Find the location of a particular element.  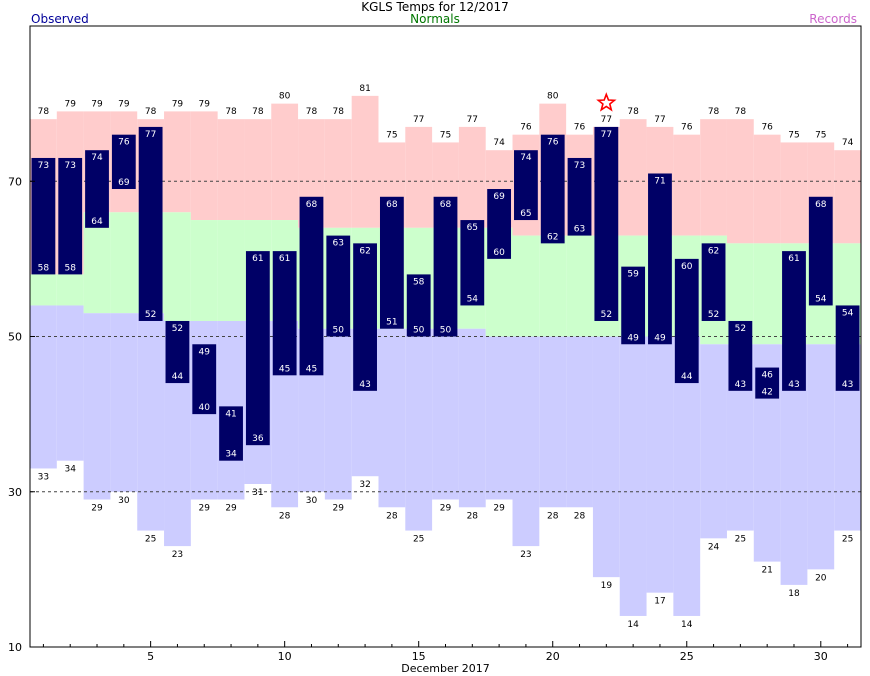

observed-low-label-16: 50 is located at coordinates (446, 331).